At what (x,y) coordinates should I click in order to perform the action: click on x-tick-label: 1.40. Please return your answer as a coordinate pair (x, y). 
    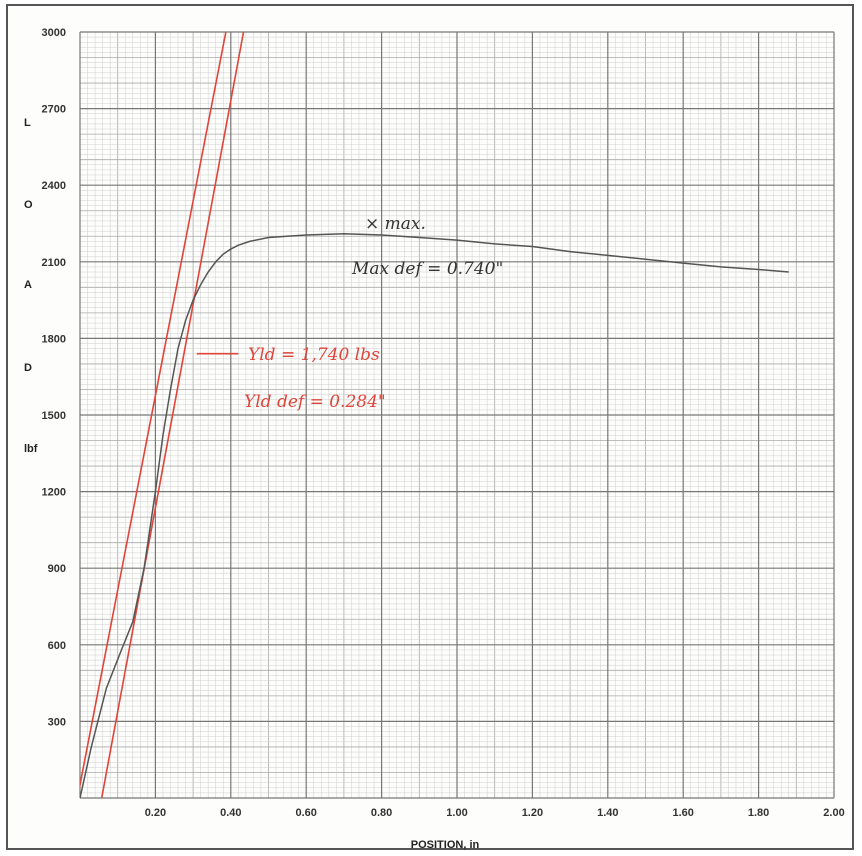
    Looking at the image, I should click on (607, 813).